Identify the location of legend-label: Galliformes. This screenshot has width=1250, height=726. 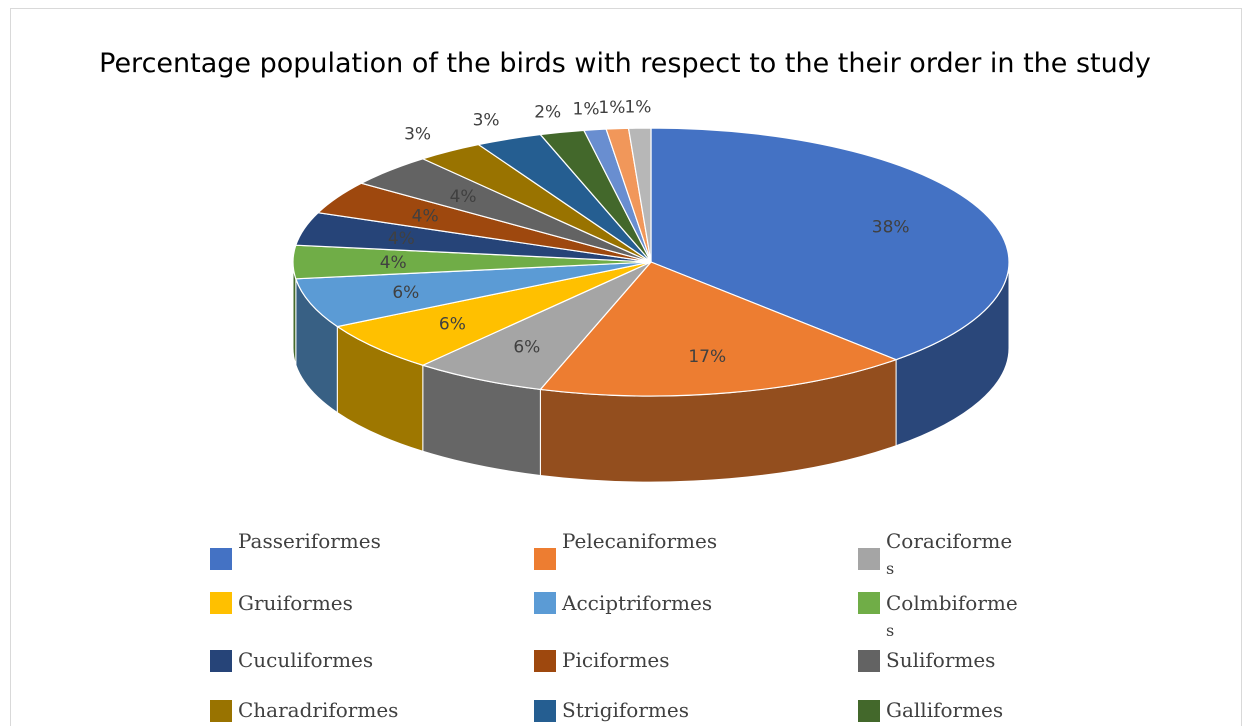
(945, 710).